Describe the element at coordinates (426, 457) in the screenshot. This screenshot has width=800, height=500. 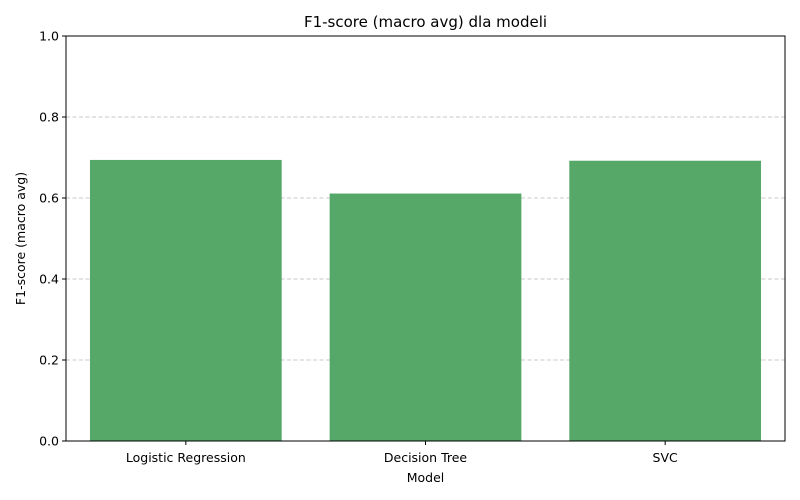
I see `x-tick-label: Decision Tree` at that location.